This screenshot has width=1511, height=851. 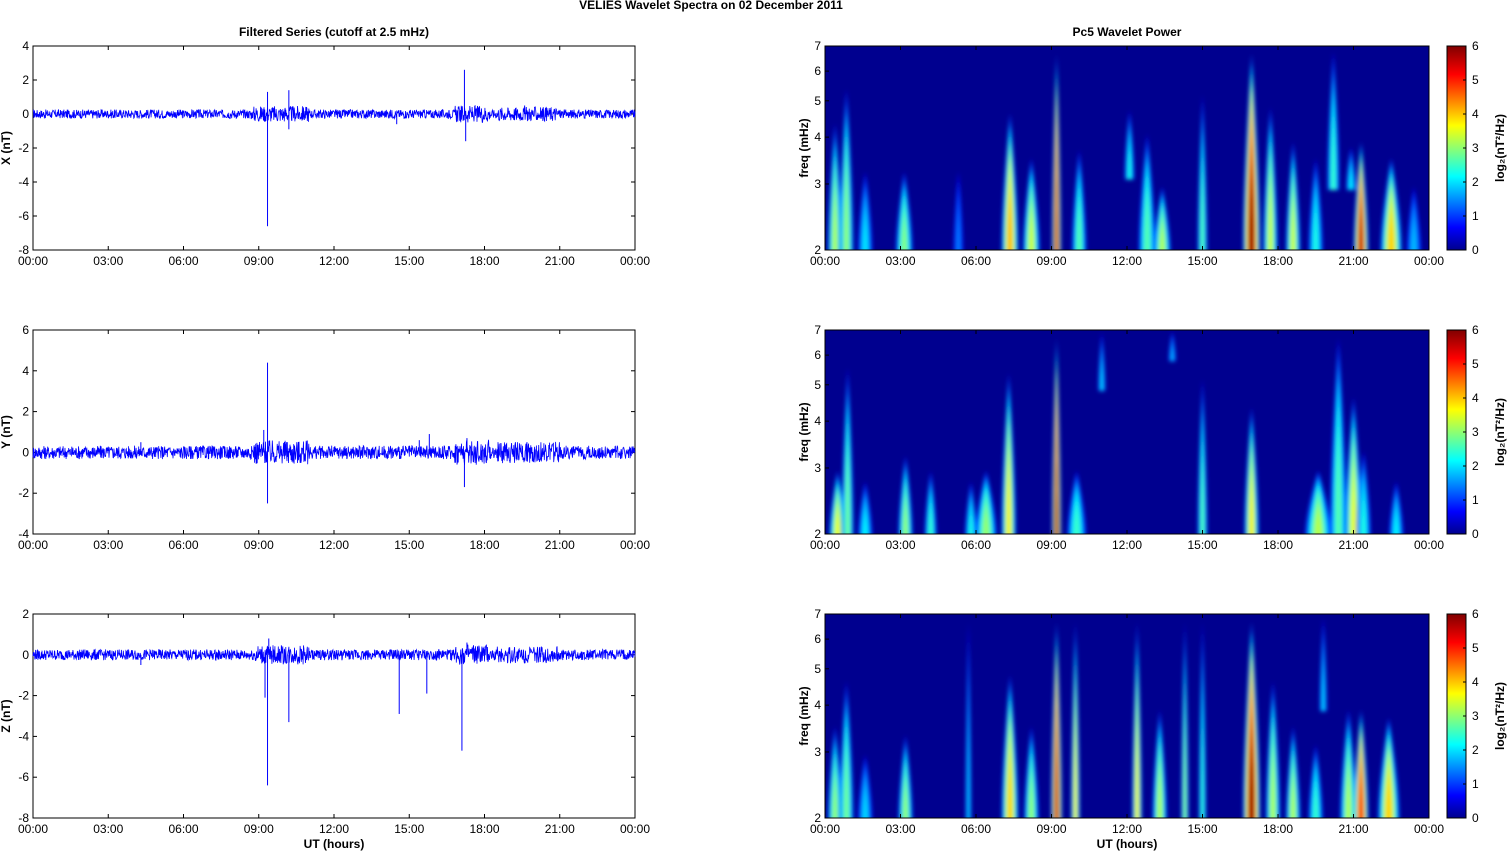 I want to click on colorbar-tick-label: 2, so click(x=1475, y=182).